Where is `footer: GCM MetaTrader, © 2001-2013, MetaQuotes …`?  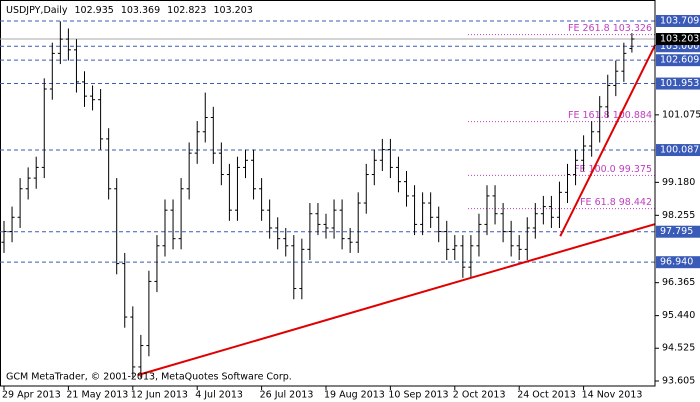 footer: GCM MetaTrader, © 2001-2013, MetaQuotes … is located at coordinates (149, 377).